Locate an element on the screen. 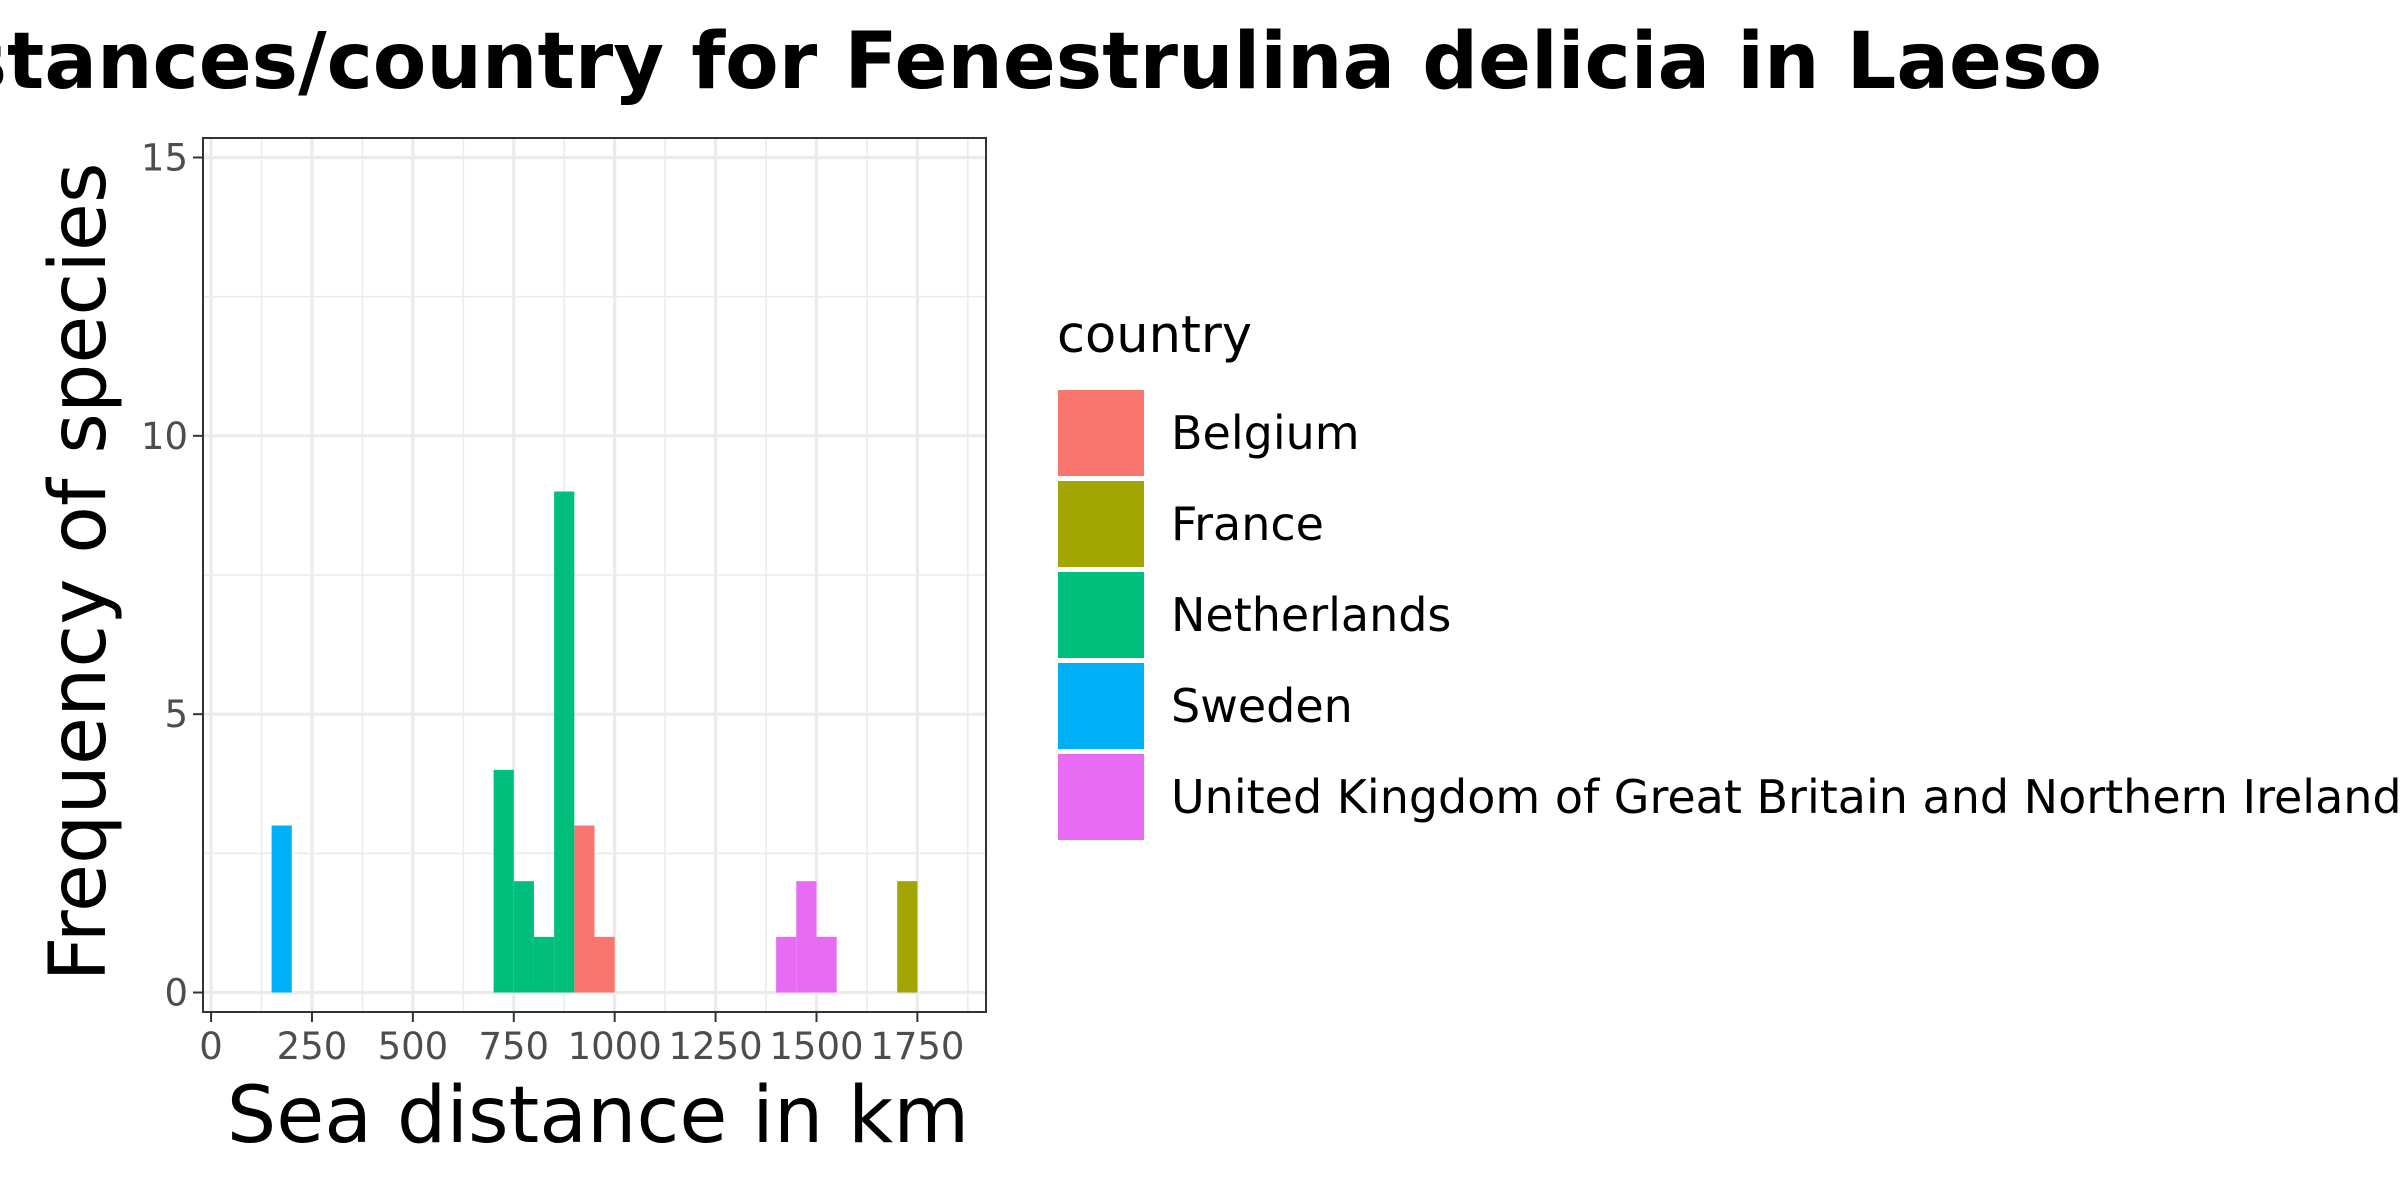 This screenshot has width=2400, height=1204. x-tick-label: 250 is located at coordinates (312, 1046).